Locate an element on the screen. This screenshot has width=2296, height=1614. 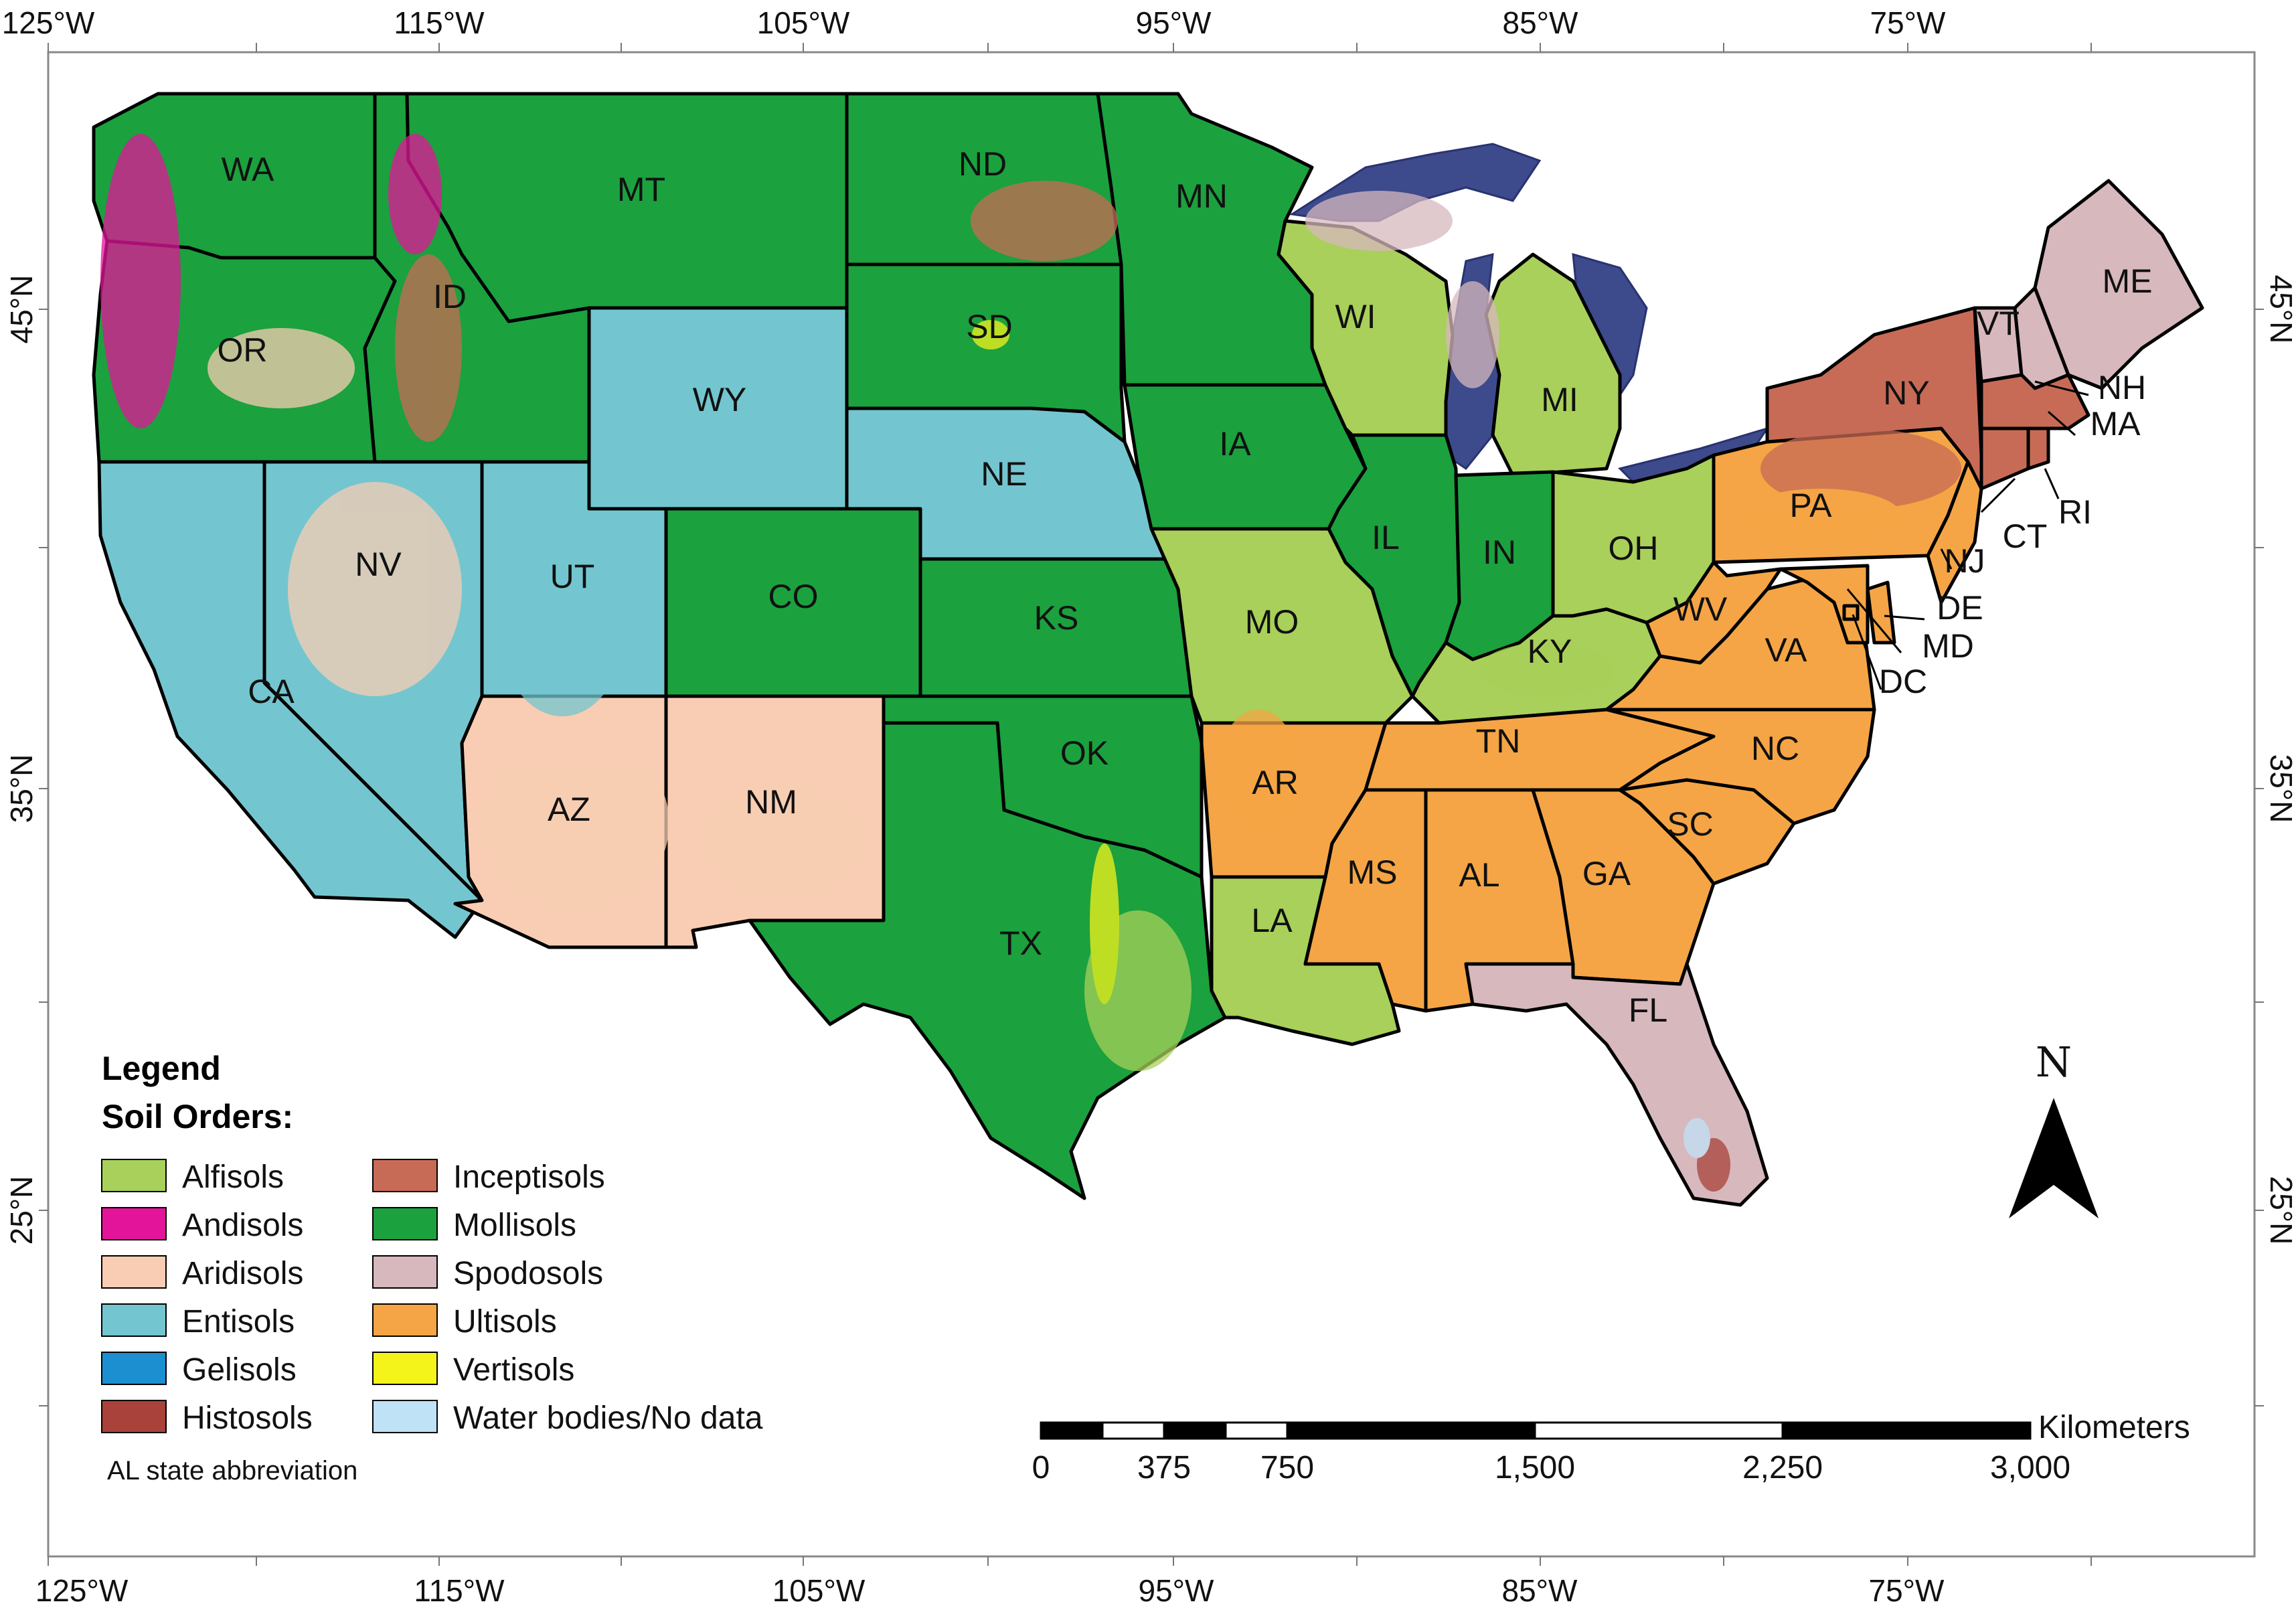
legend-label: Histosols is located at coordinates (248, 1418).